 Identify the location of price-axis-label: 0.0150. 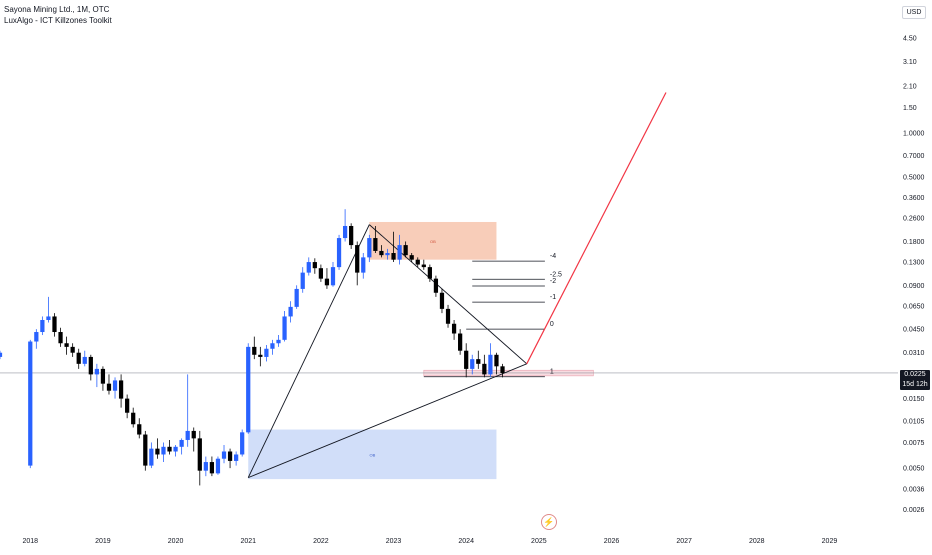
(914, 399).